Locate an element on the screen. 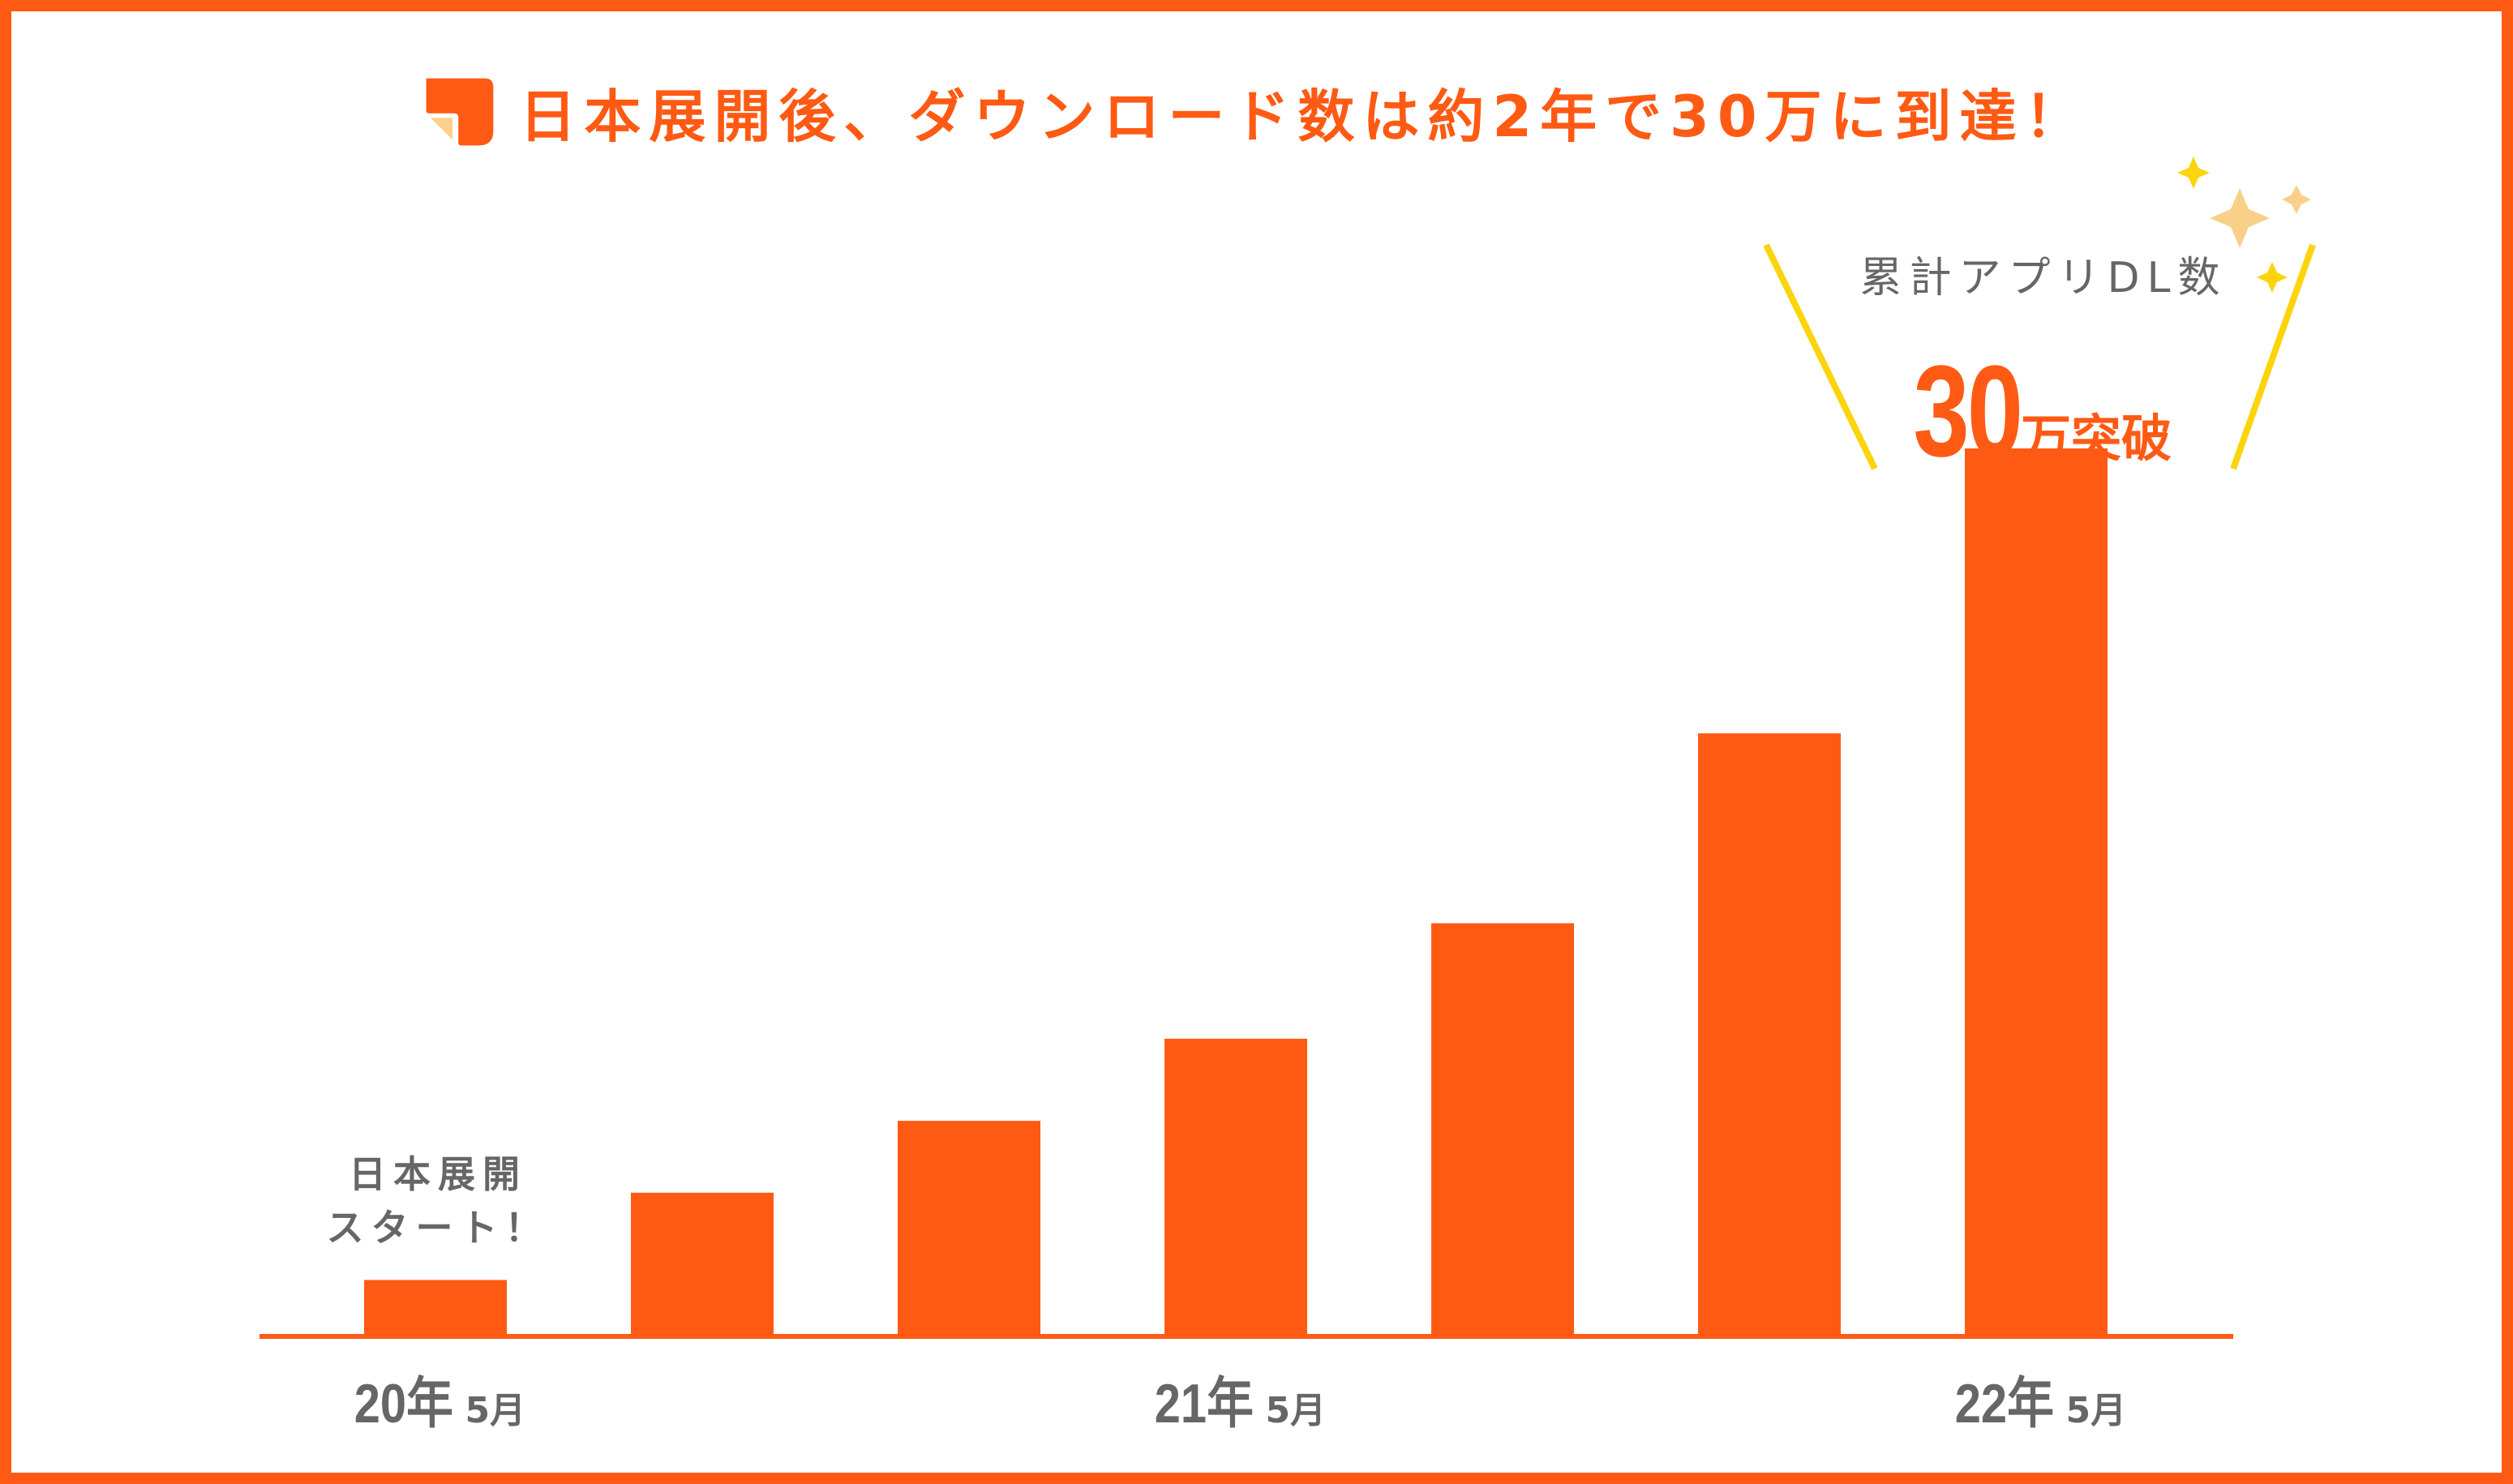 This screenshot has width=2513, height=1484. annotation-label: 累計アプリDL数 is located at coordinates (2043, 278).